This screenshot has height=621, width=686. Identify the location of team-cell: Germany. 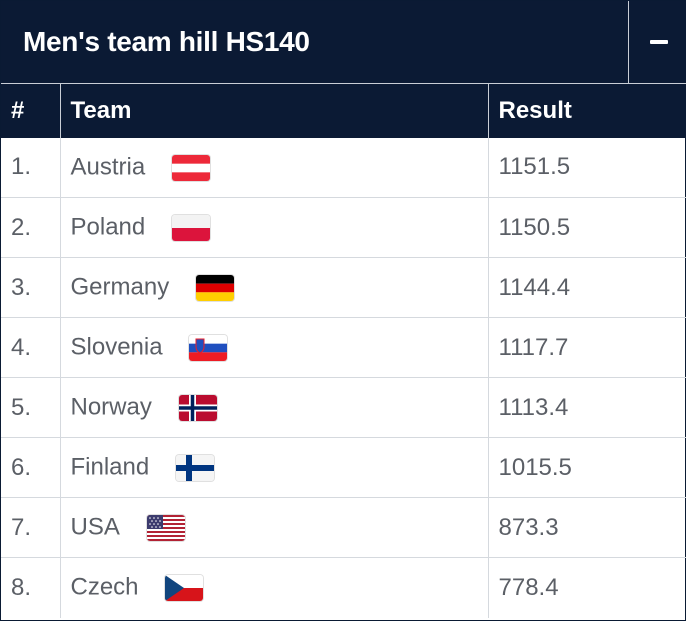
(273, 287).